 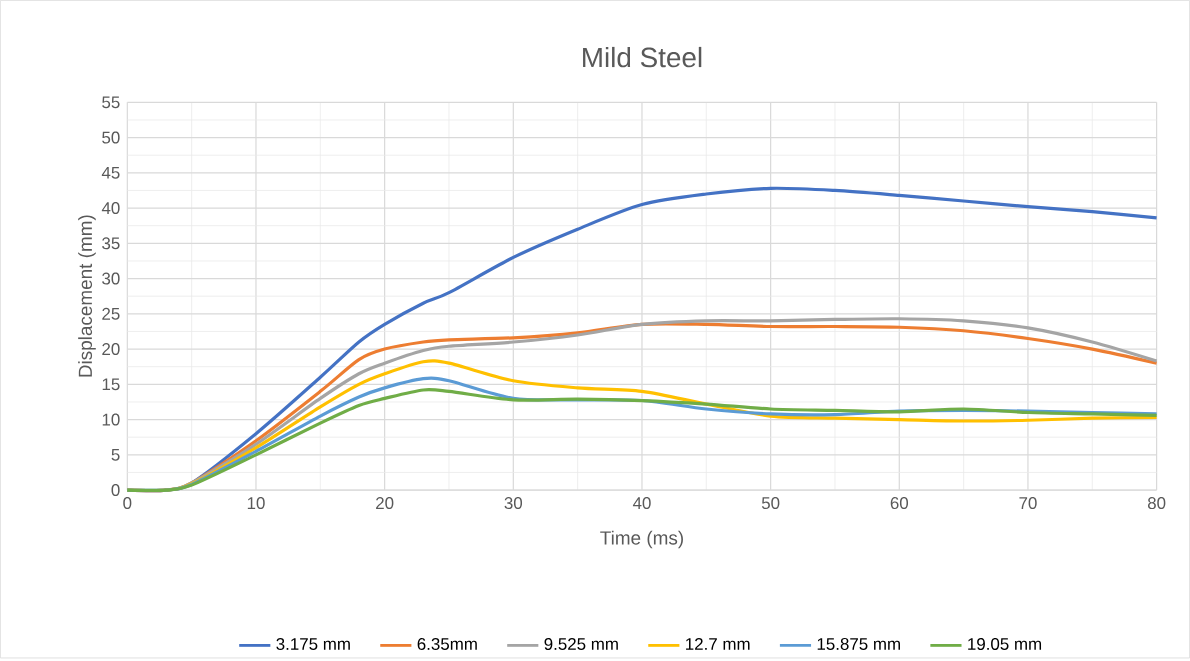 What do you see at coordinates (718, 644) in the screenshot?
I see `legend-label: 12.7 mm` at bounding box center [718, 644].